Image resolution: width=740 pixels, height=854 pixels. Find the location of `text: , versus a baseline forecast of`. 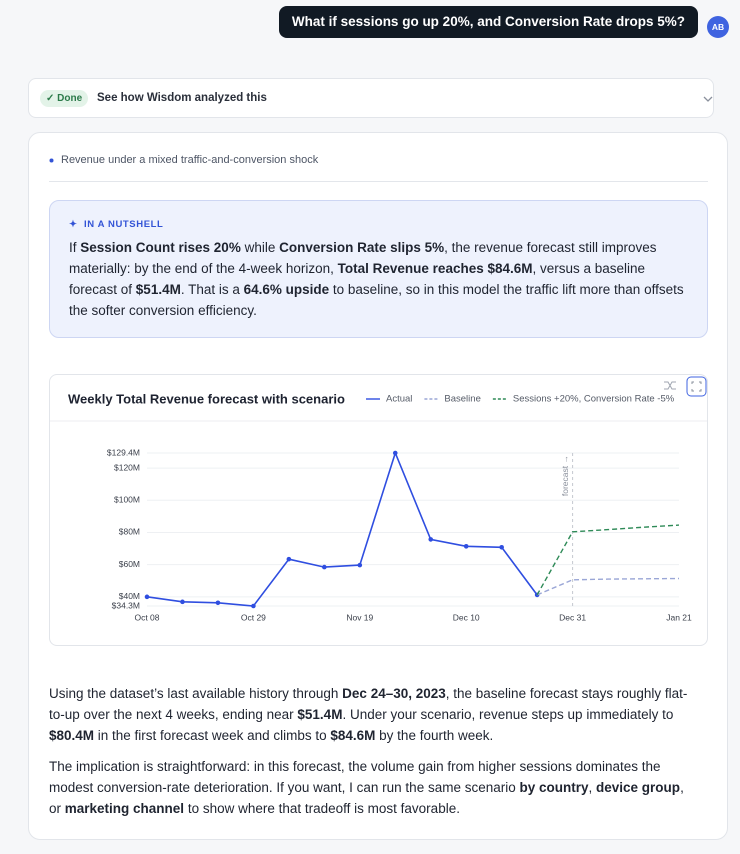

text: , versus a baseline forecast of is located at coordinates (357, 279).